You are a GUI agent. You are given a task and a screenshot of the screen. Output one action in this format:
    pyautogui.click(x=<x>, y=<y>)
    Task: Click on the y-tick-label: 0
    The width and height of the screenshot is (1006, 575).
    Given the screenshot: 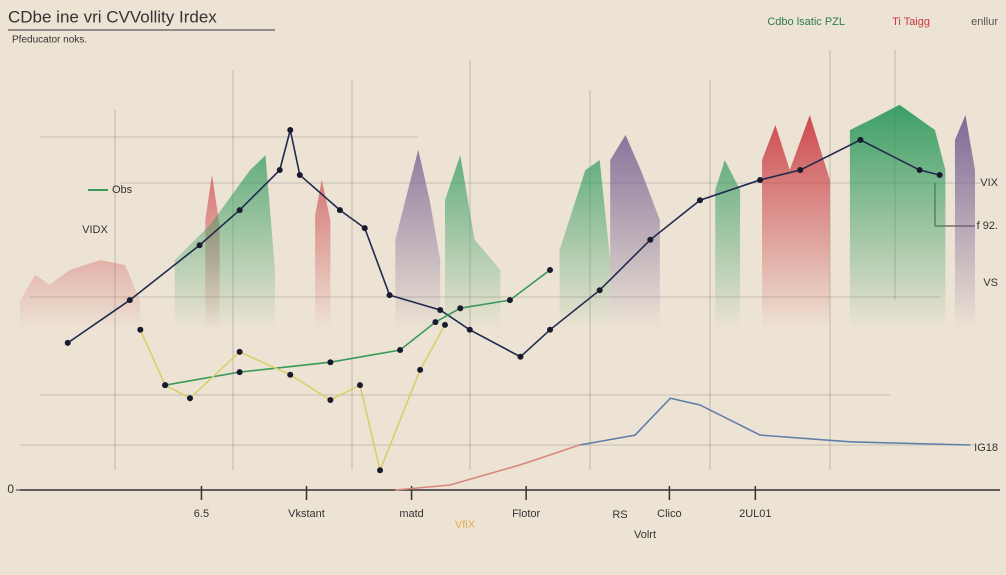 What is the action you would take?
    pyautogui.click(x=10, y=489)
    